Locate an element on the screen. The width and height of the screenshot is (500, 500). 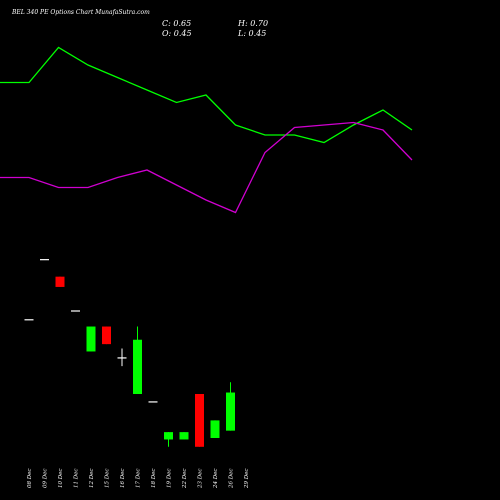
open-readout: O: 0.45 is located at coordinates (177, 33).